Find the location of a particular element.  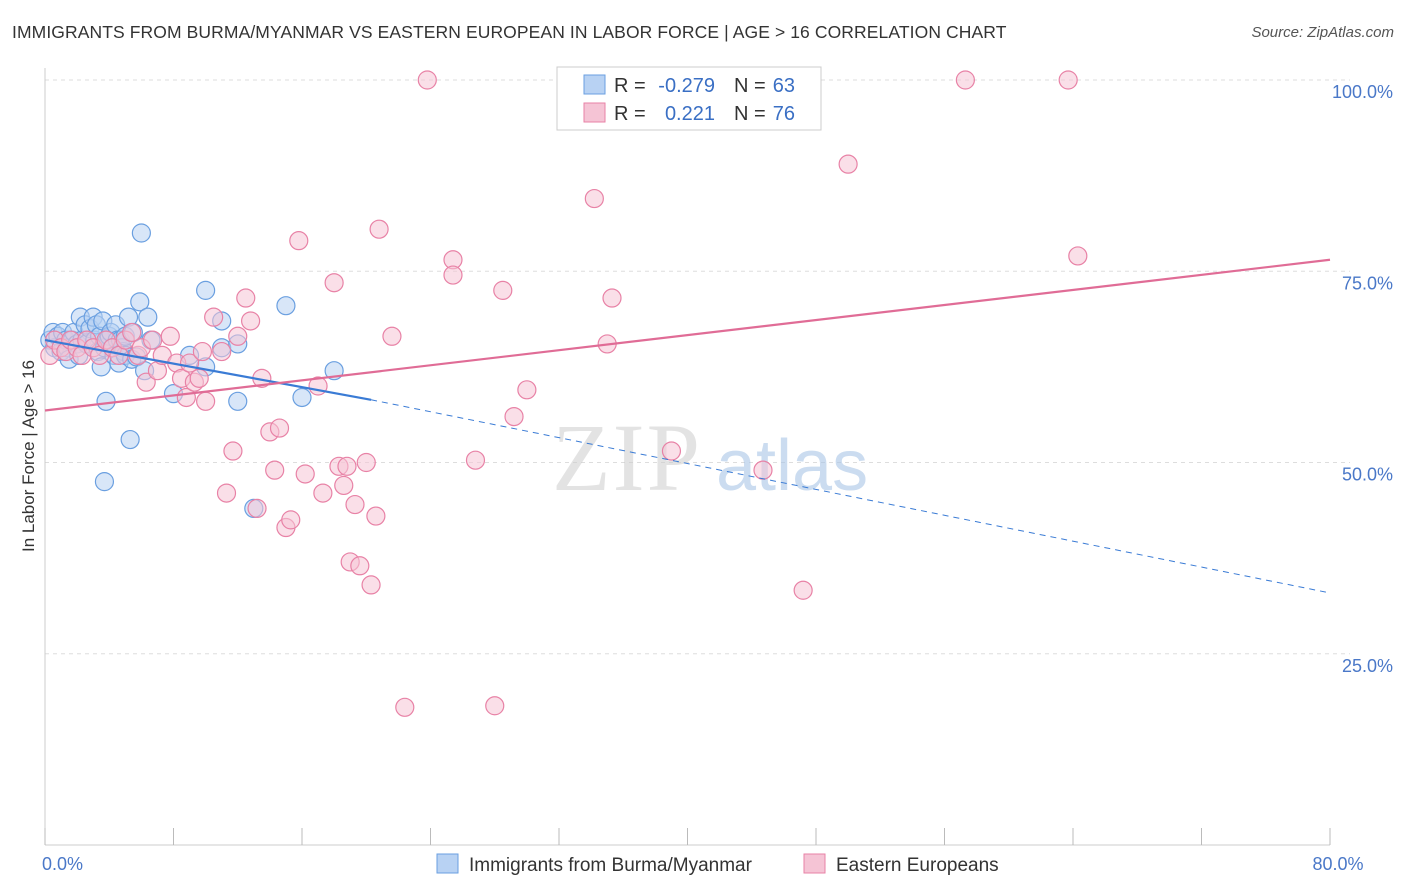

legend-r-label-2: R = is located at coordinates (630, 114).